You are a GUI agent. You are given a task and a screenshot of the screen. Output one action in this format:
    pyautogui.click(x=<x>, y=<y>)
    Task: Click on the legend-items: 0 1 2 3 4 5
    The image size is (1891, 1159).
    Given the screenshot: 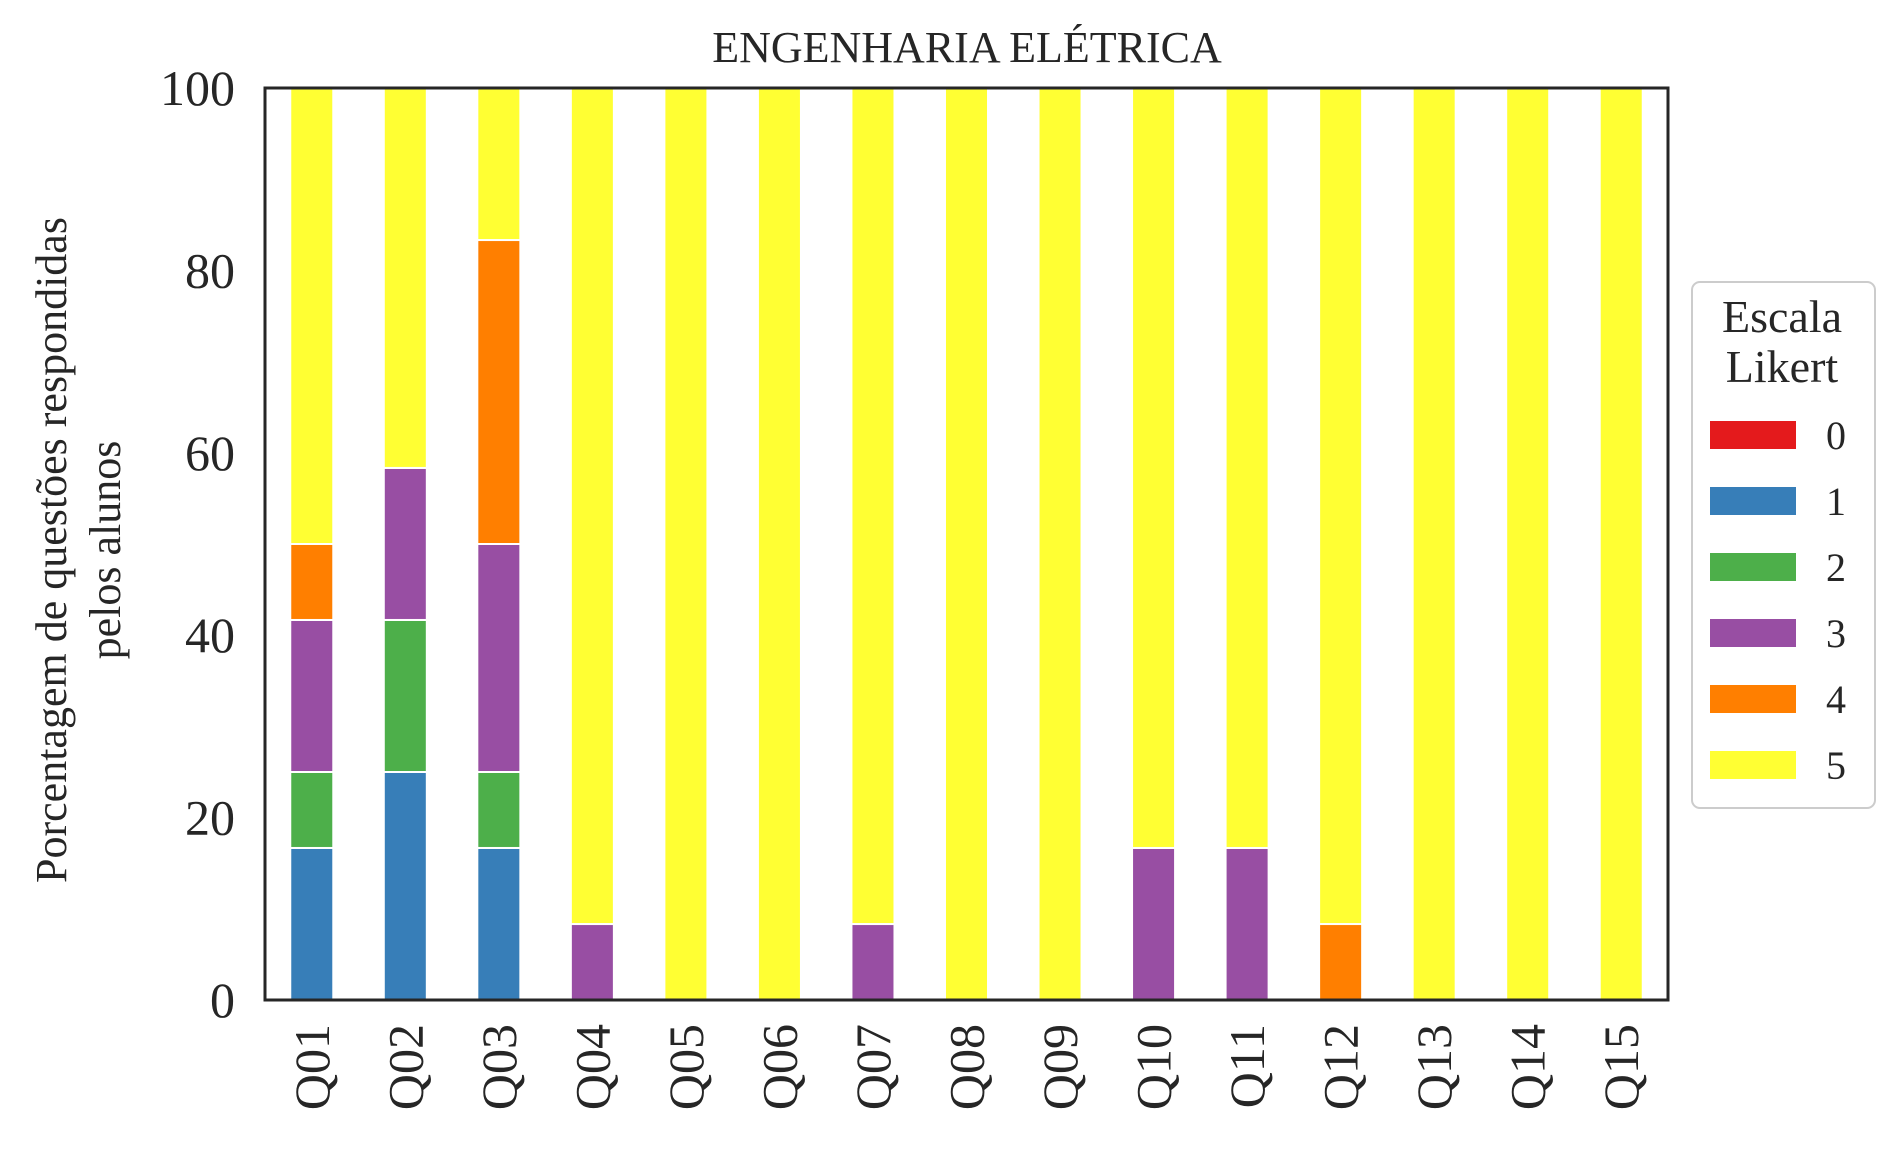 What is the action you would take?
    pyautogui.click(x=1778, y=600)
    